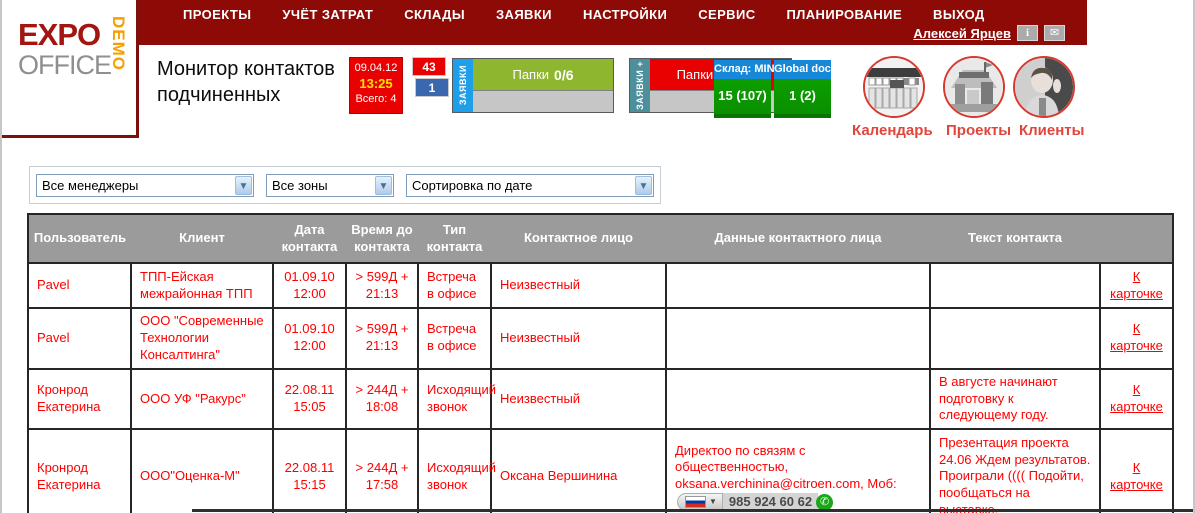  Describe the element at coordinates (432, 87) in the screenshot. I see `counter-badge-blue: 1` at that location.